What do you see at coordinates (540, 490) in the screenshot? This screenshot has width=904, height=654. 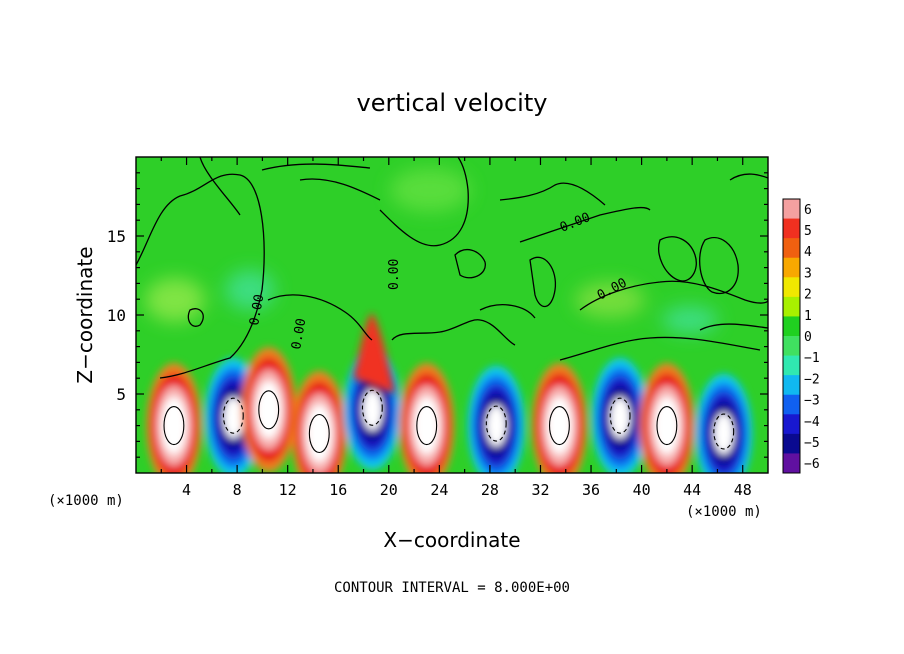 I see `x-tick-label: 32` at bounding box center [540, 490].